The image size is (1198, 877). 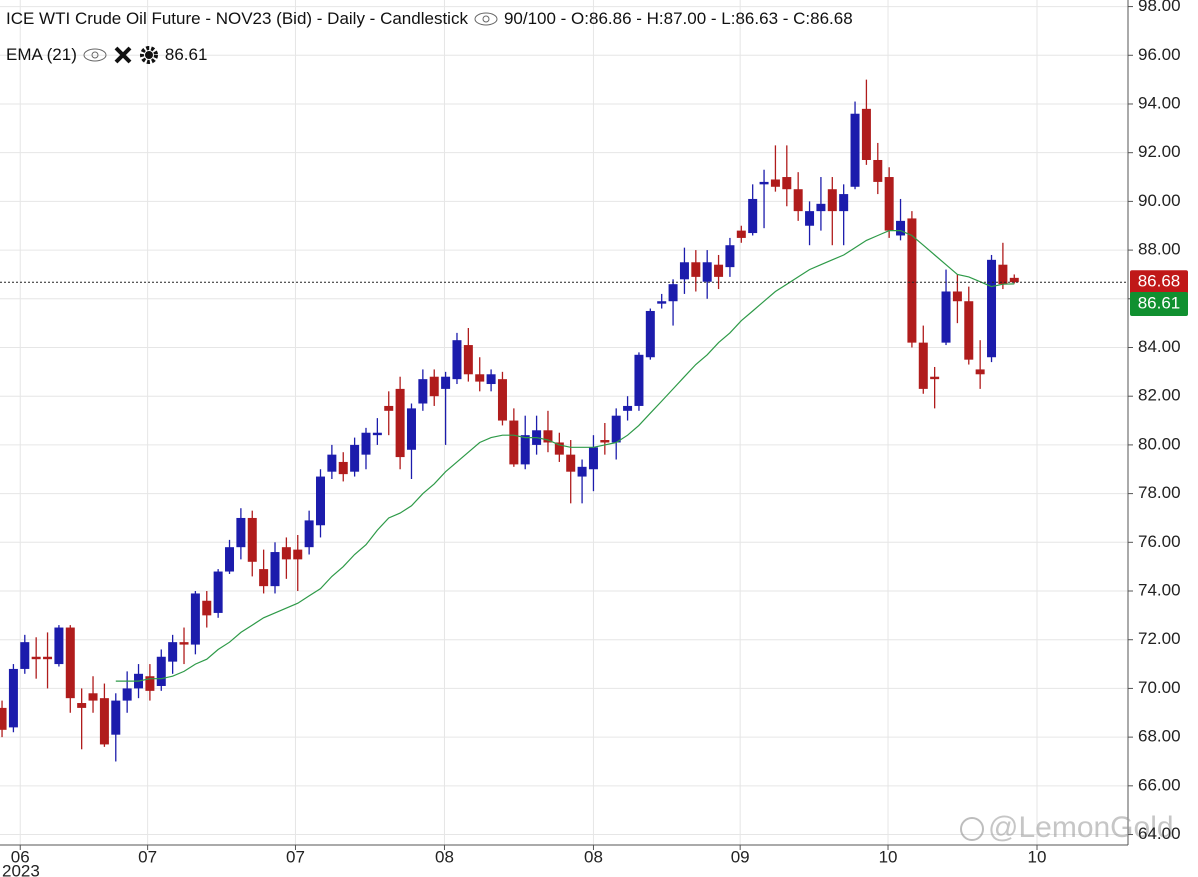 What do you see at coordinates (1159, 7) in the screenshot?
I see `y-tick-label: 98.00` at bounding box center [1159, 7].